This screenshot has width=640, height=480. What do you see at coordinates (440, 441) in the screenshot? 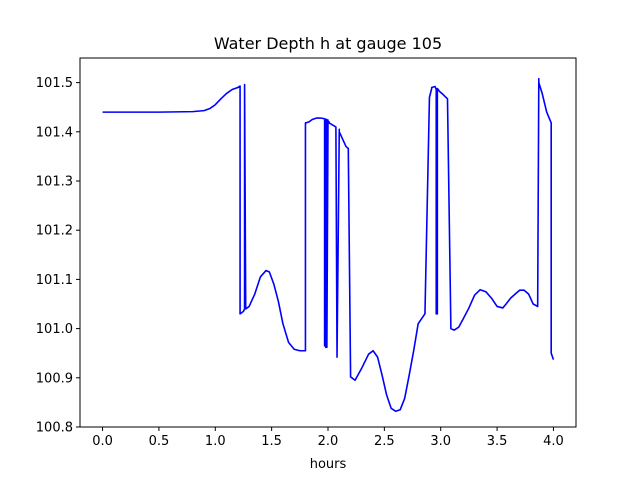
I see `x-tick-label: 3.0` at bounding box center [440, 441].